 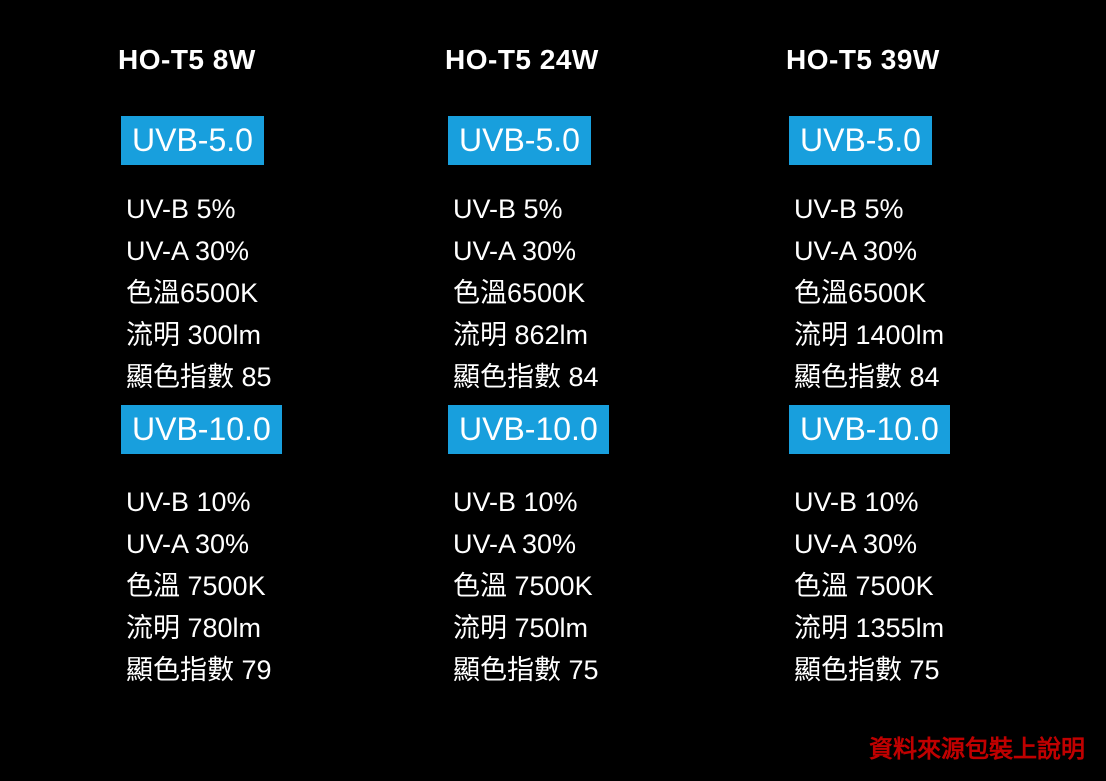 What do you see at coordinates (977, 749) in the screenshot?
I see `source-note: 資料來源包裝上說明` at bounding box center [977, 749].